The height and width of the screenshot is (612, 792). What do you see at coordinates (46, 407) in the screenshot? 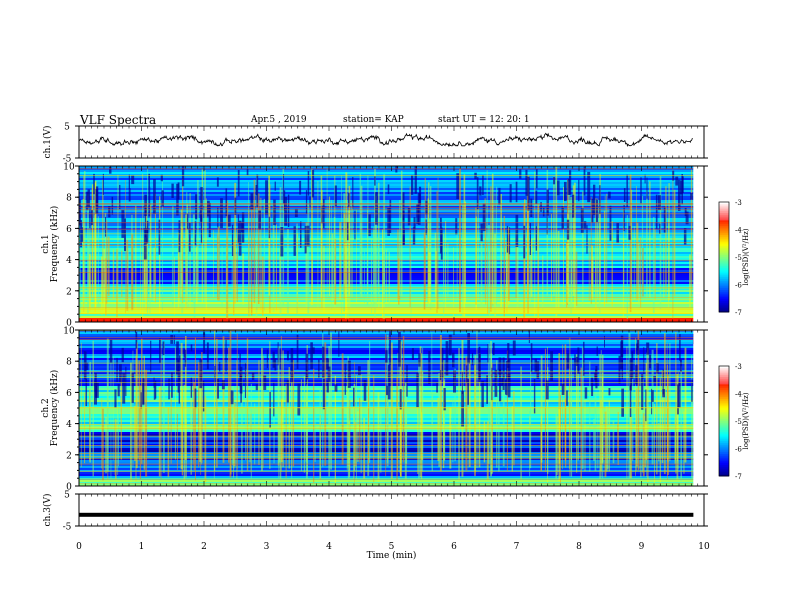
I see `channel-label: ch.2` at bounding box center [46, 407].